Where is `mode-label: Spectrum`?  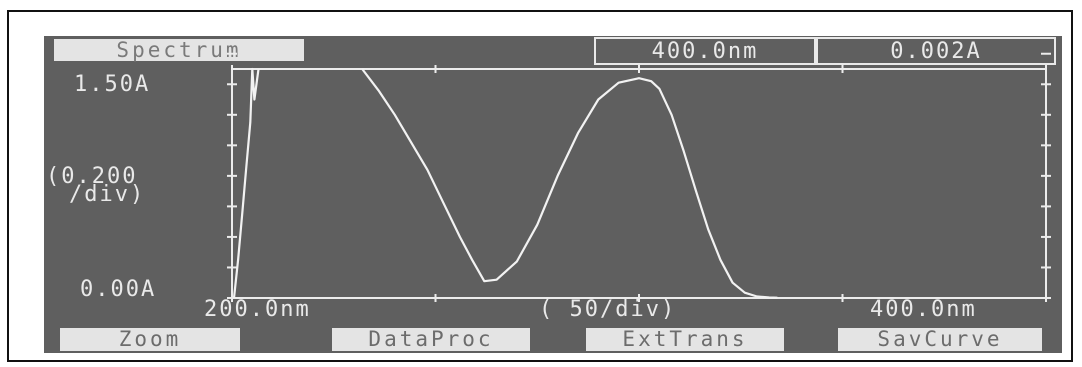
mode-label: Spectrum is located at coordinates (179, 50).